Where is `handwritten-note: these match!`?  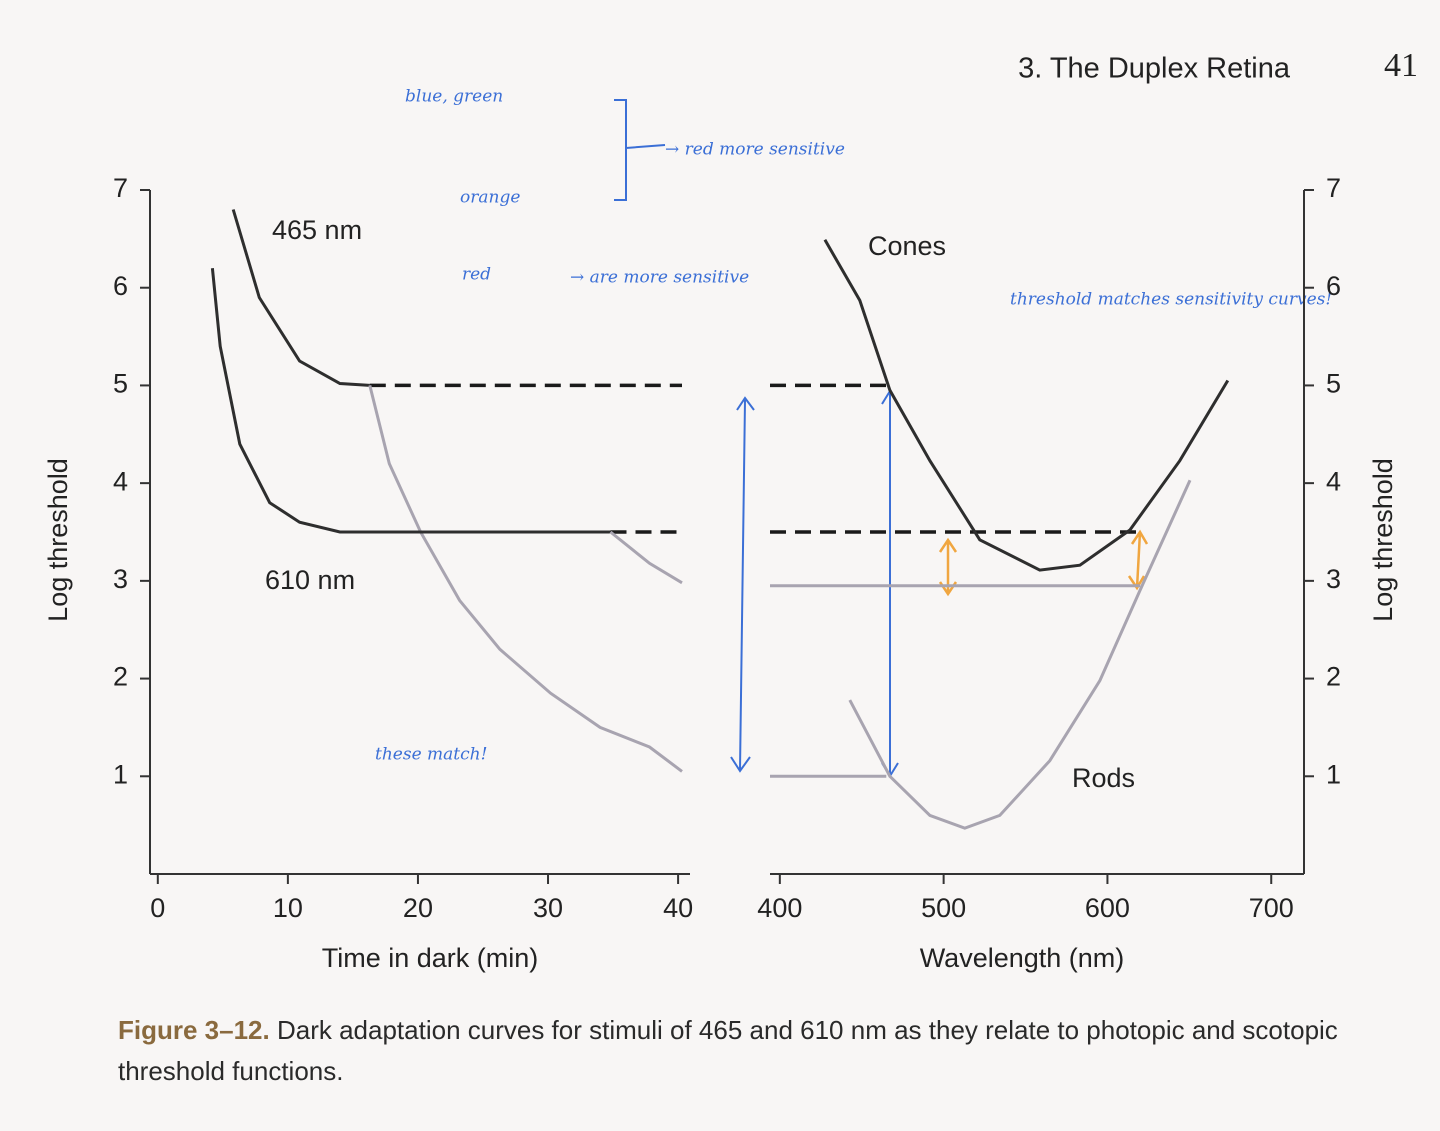
handwritten-note: these match! is located at coordinates (431, 755).